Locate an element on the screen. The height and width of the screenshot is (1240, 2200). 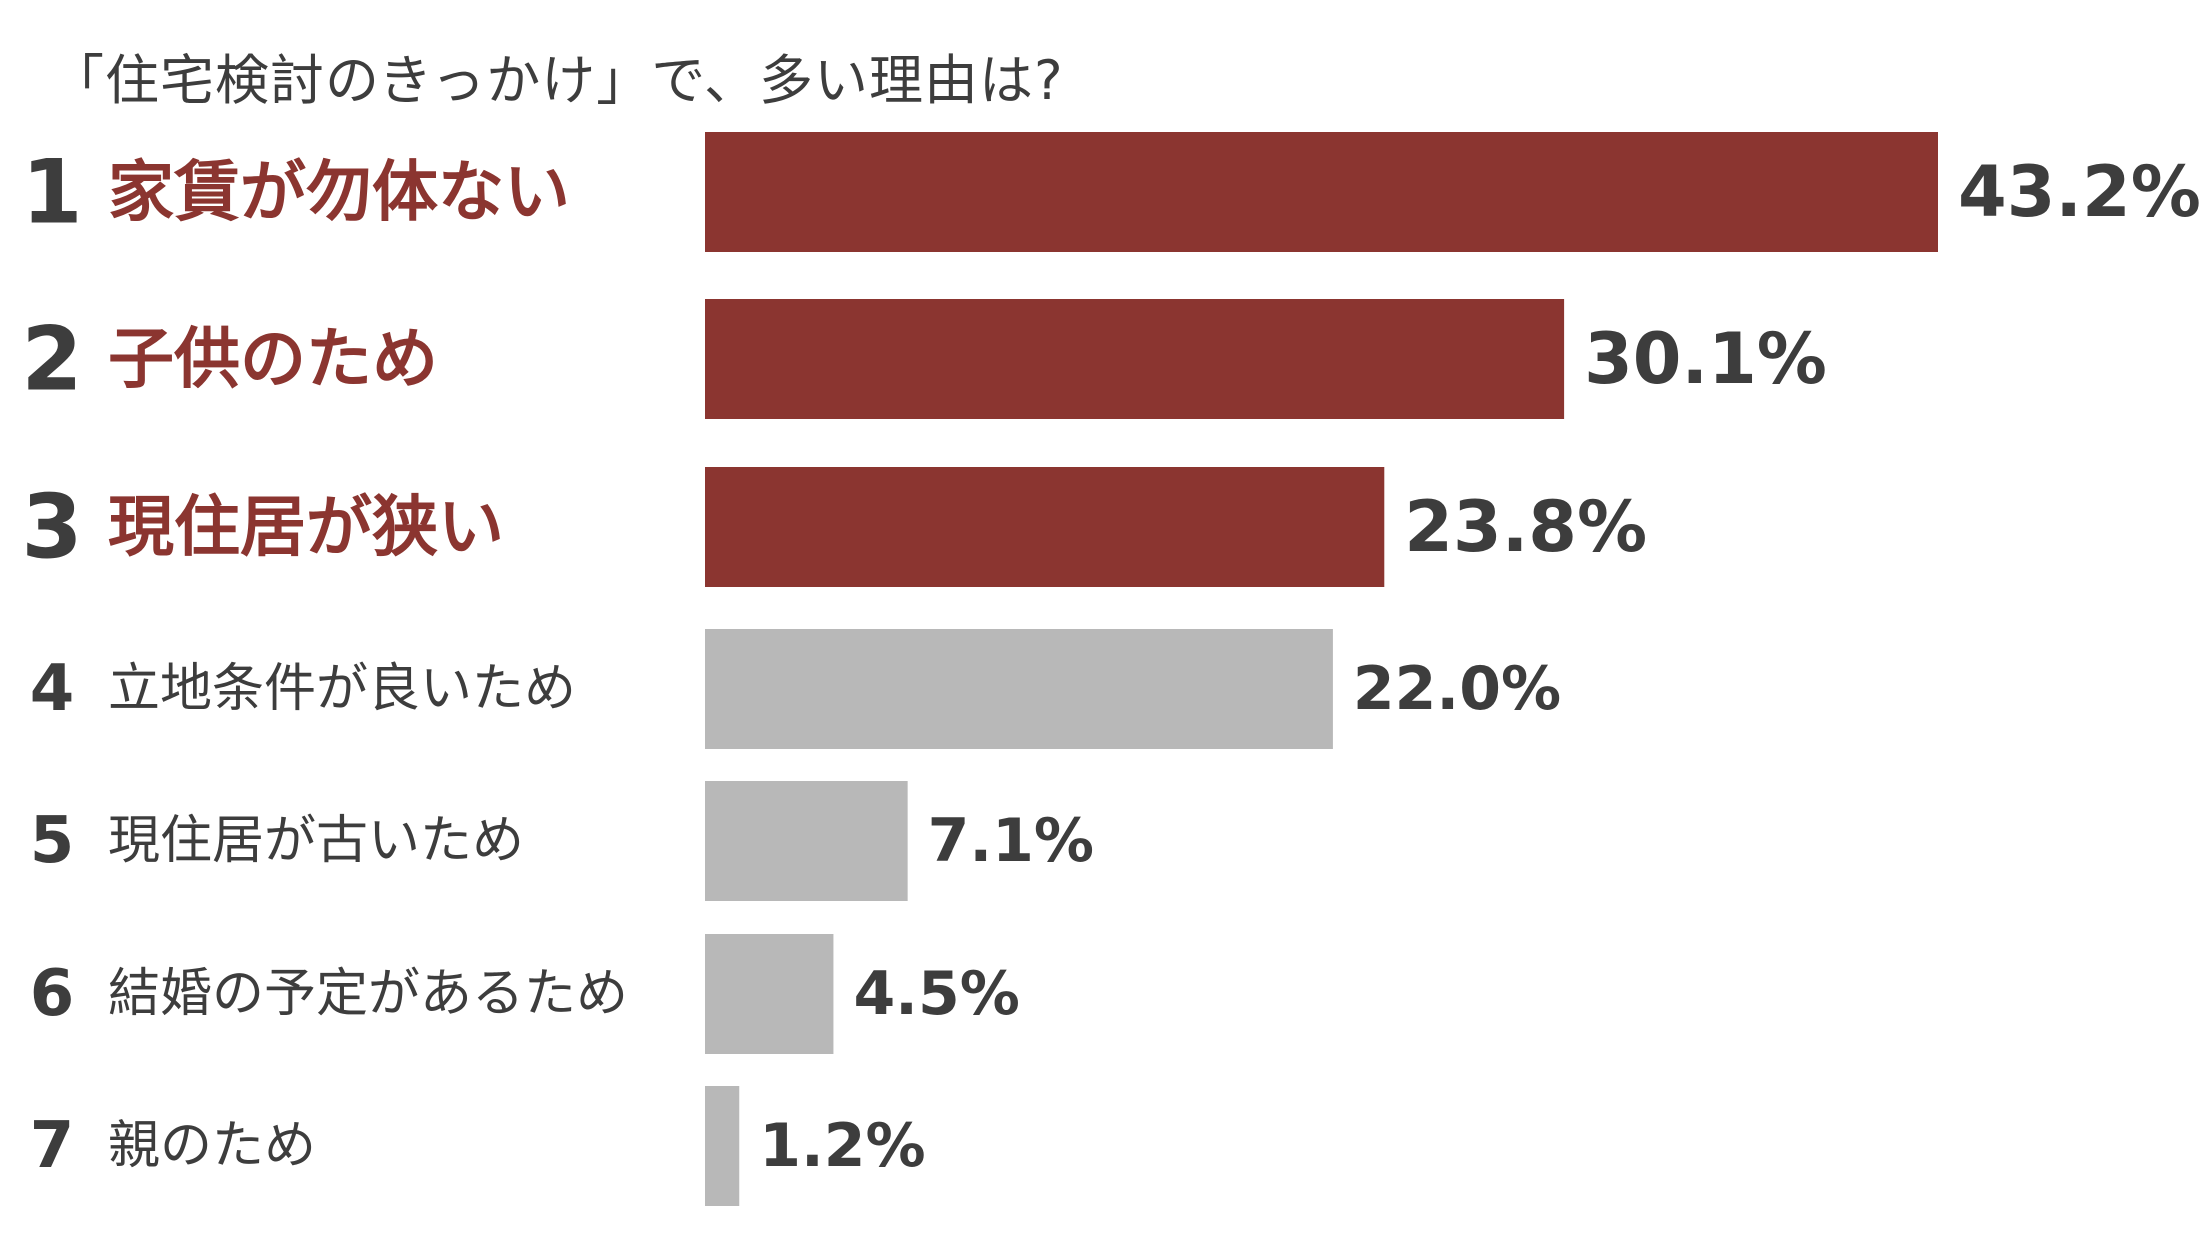
rank-label: 3 is located at coordinates (51, 527).